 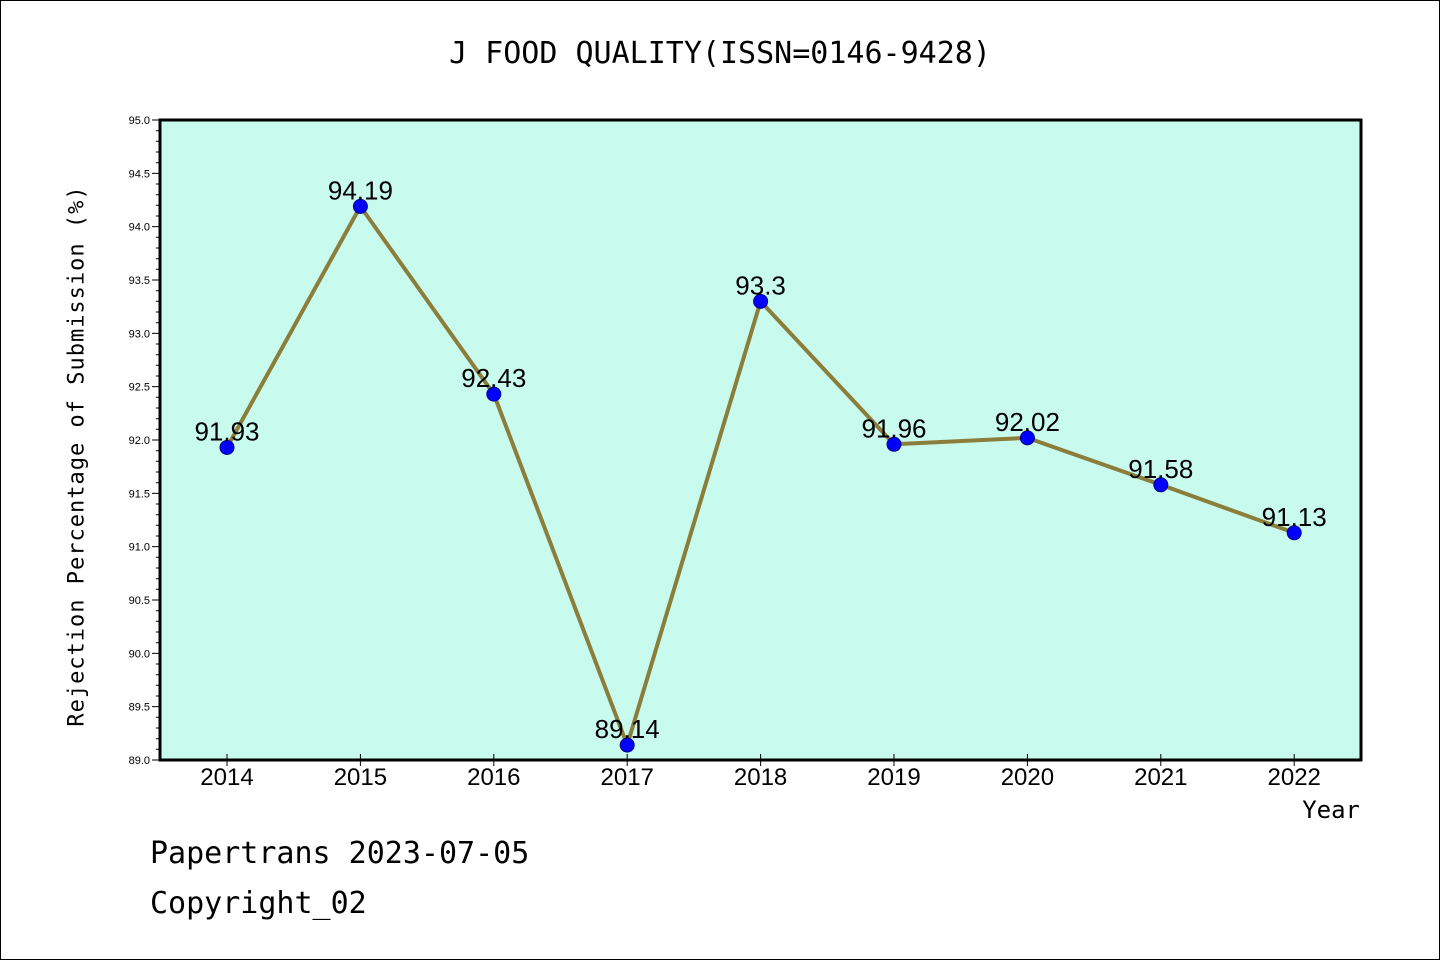 I want to click on chart-title: J FOOD QUALITY(ISSN=0146-9428), so click(x=720, y=53).